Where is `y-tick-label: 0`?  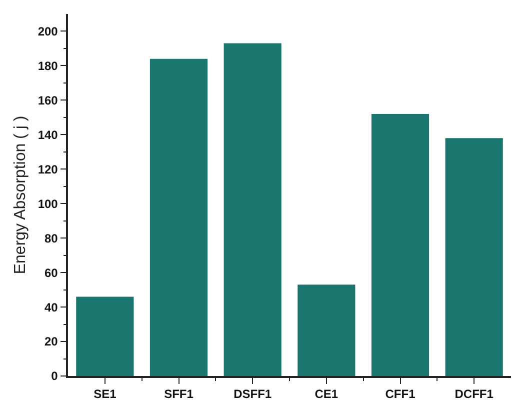 y-tick-label: 0 is located at coordinates (54, 376).